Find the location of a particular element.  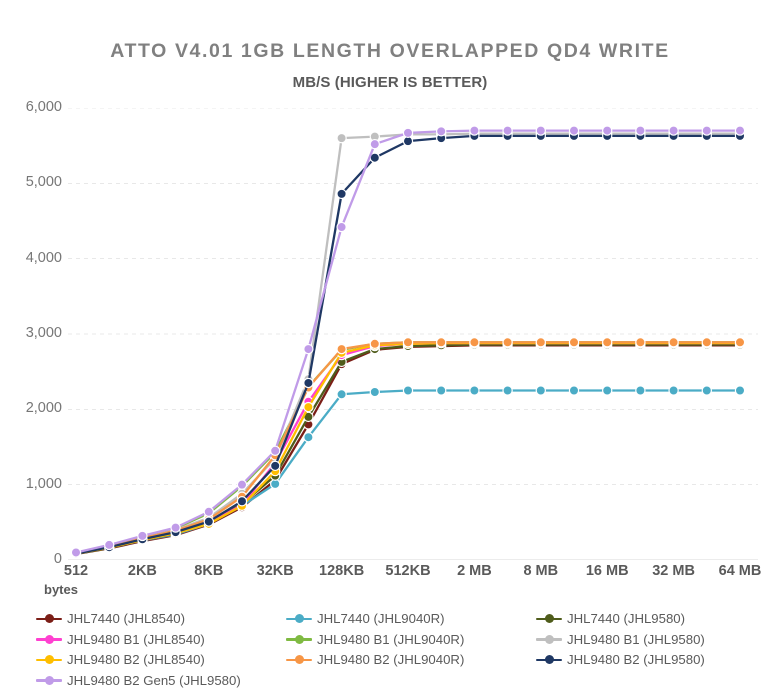

legend-label: JHL9480 B1 (JHL9040R) is located at coordinates (391, 639).